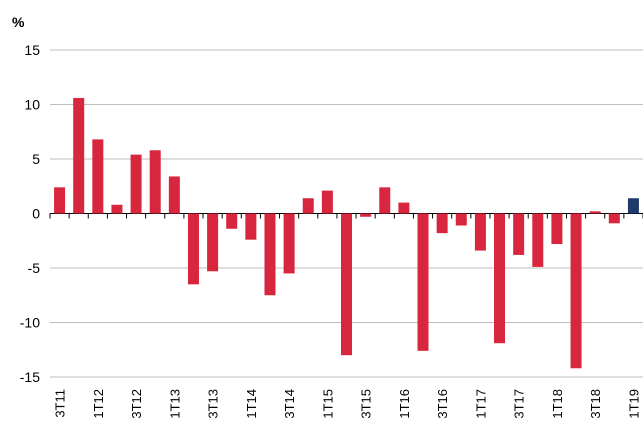 The image size is (643, 427). What do you see at coordinates (34, 268) in the screenshot?
I see `y-tick-label: -5` at bounding box center [34, 268].